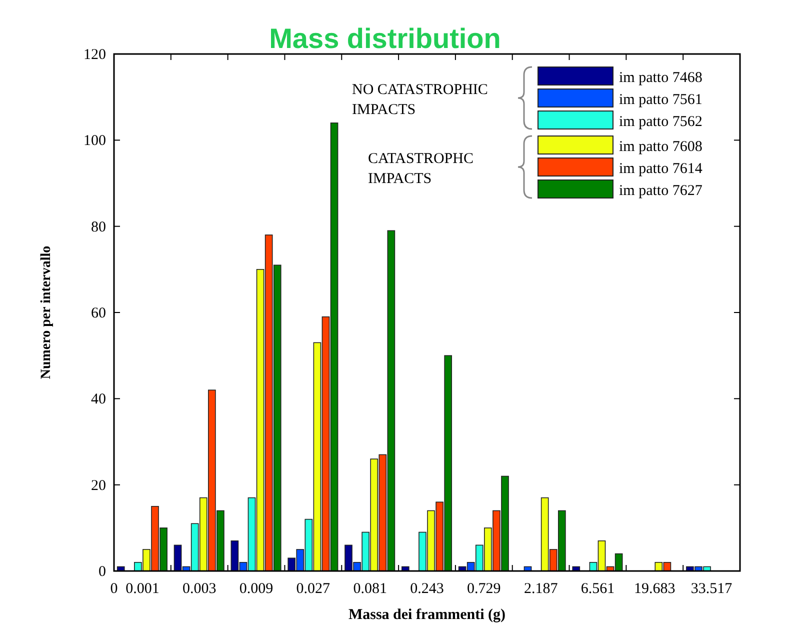  Describe the element at coordinates (541, 589) in the screenshot. I see `x-tick-label: 2.187` at that location.